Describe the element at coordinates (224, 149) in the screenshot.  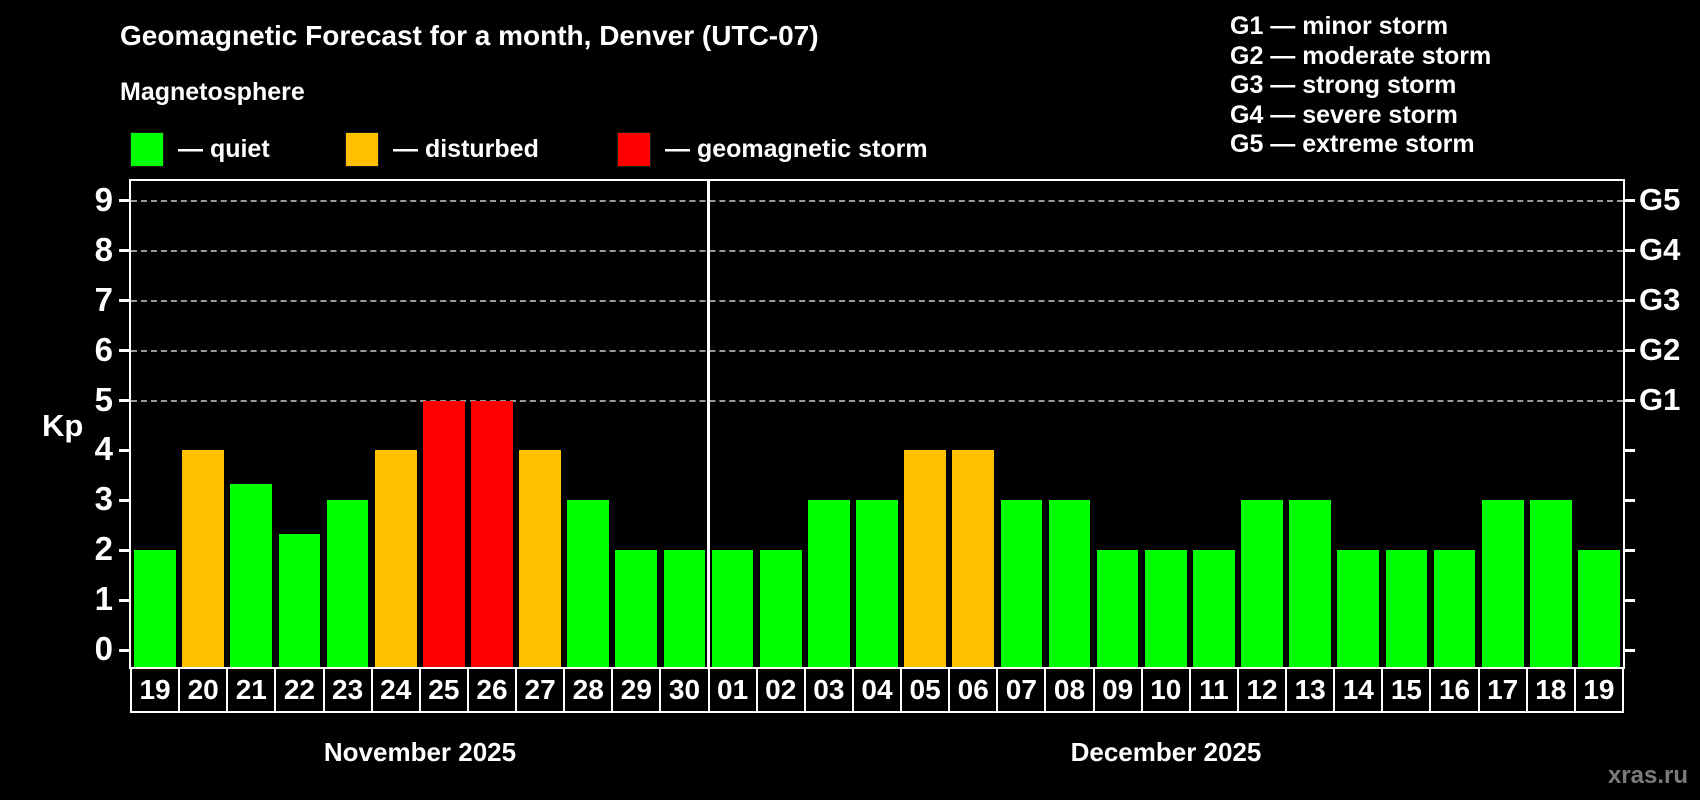
I see `legend-label-quiet: — quiet` at that location.